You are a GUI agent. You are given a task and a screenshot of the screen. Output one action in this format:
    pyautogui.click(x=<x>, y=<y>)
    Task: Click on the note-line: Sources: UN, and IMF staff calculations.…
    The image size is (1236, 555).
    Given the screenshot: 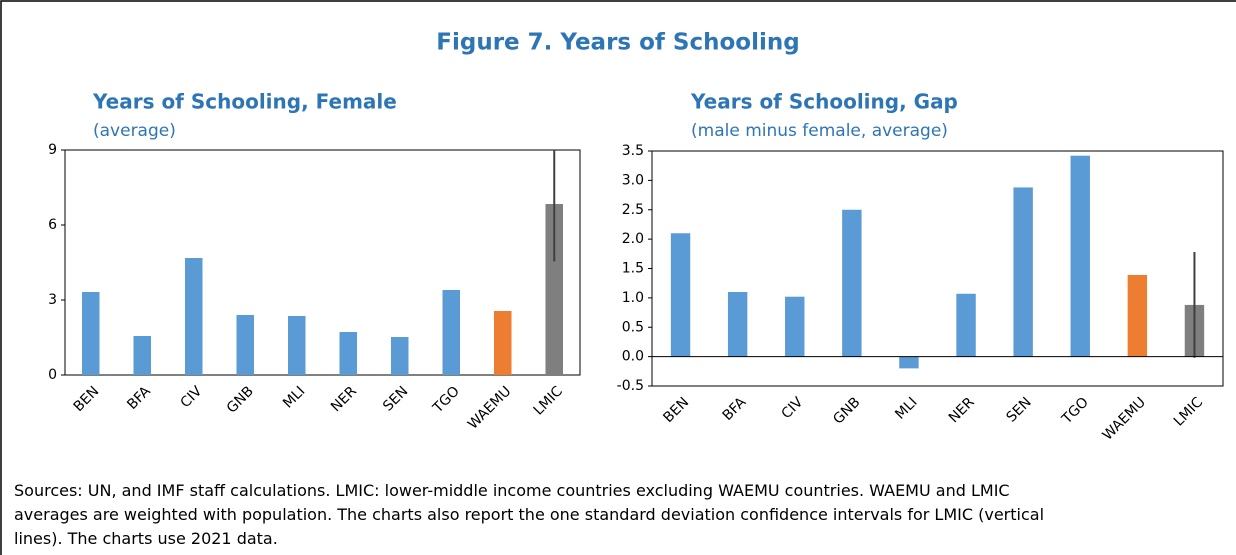 What is the action you would take?
    pyautogui.click(x=512, y=490)
    